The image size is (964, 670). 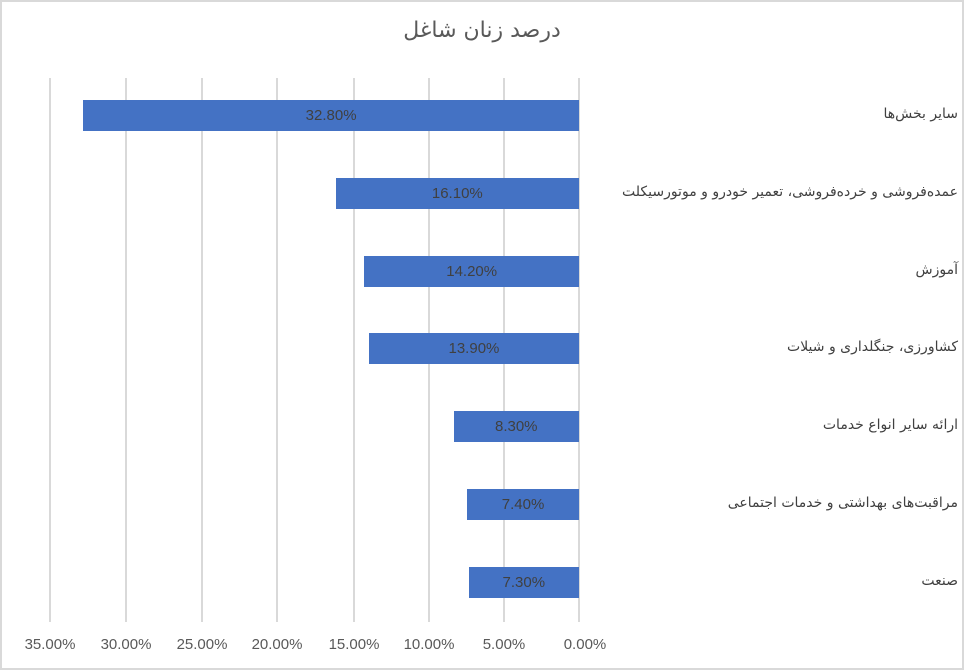 What do you see at coordinates (936, 270) in the screenshot?
I see `category-label-2: آموزش` at bounding box center [936, 270].